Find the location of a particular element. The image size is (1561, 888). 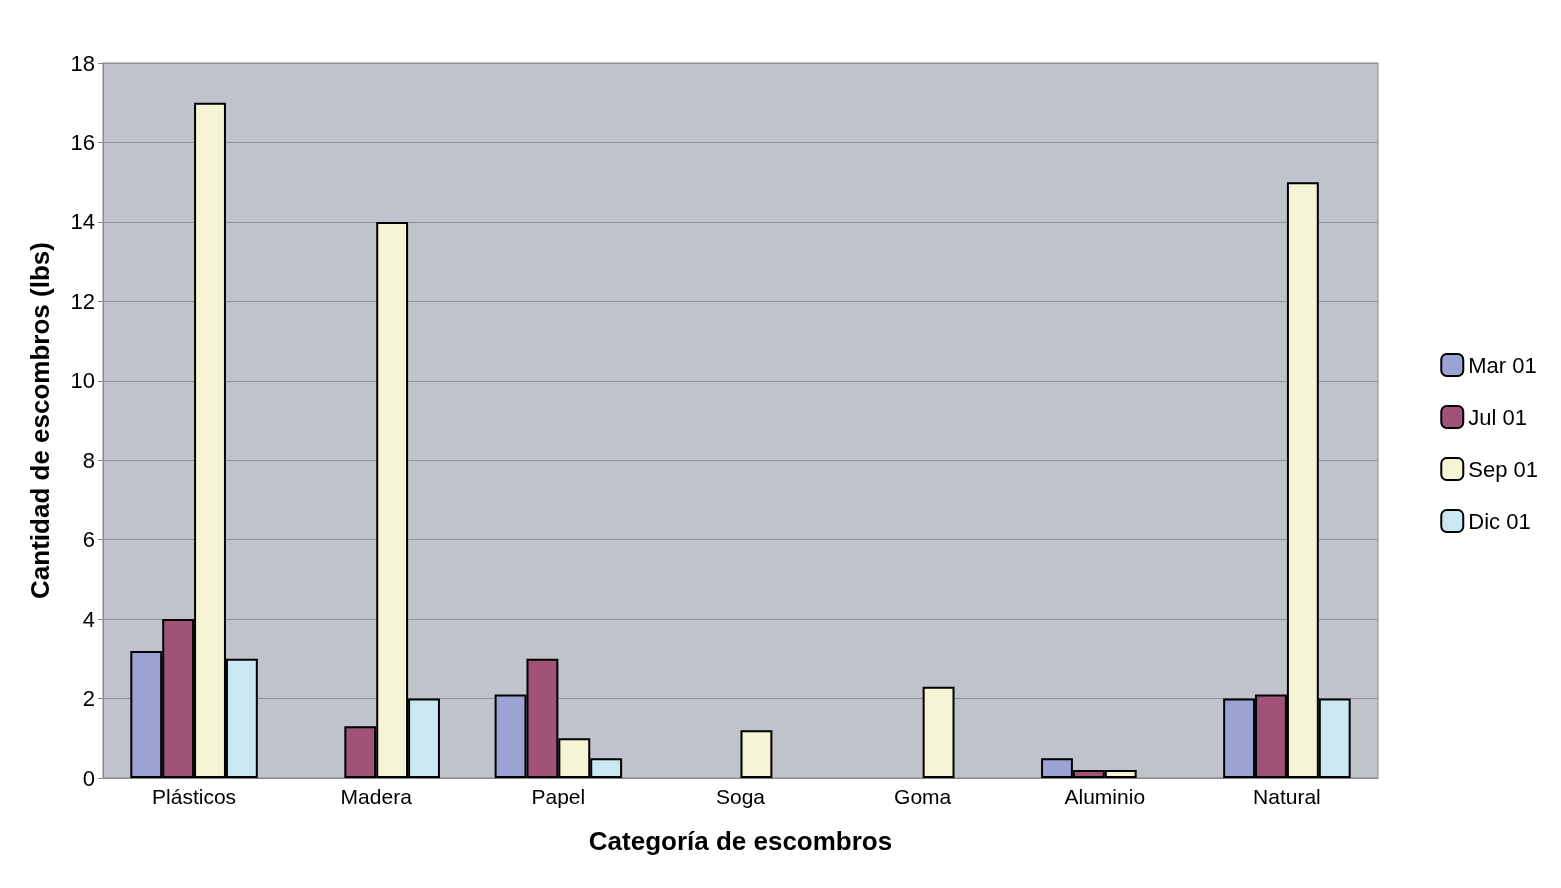

y-tick-label: 16 is located at coordinates (82, 142).